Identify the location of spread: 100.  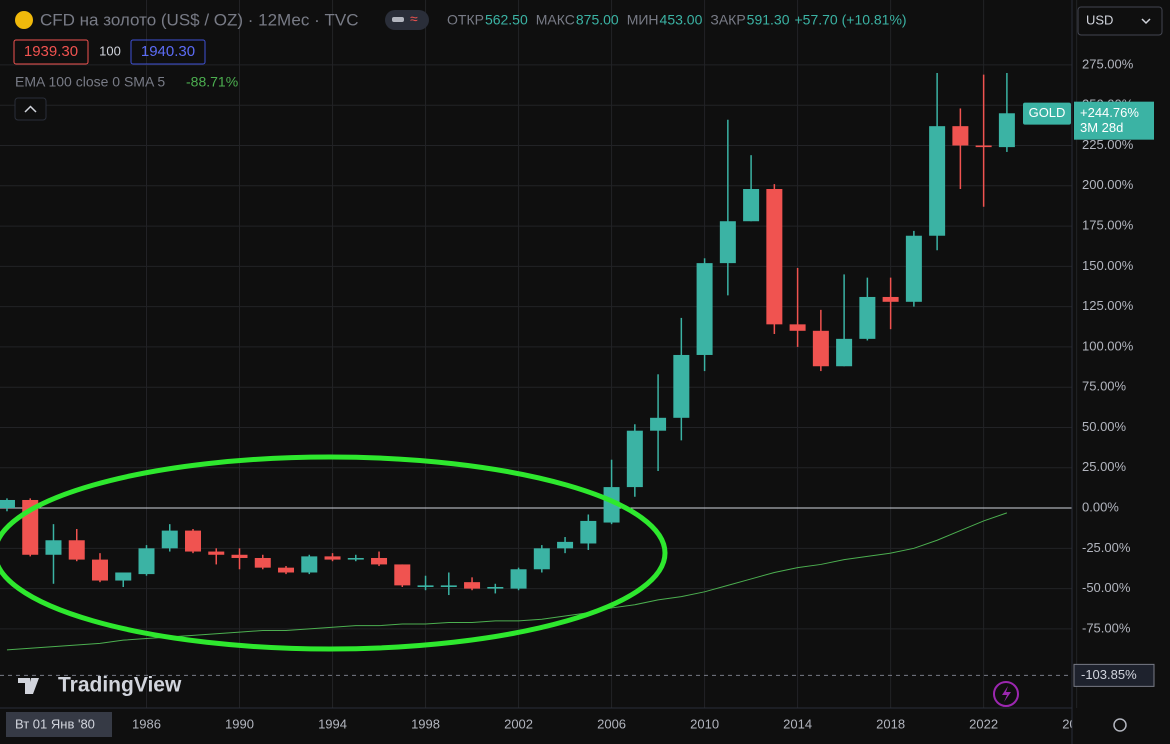
(110, 50).